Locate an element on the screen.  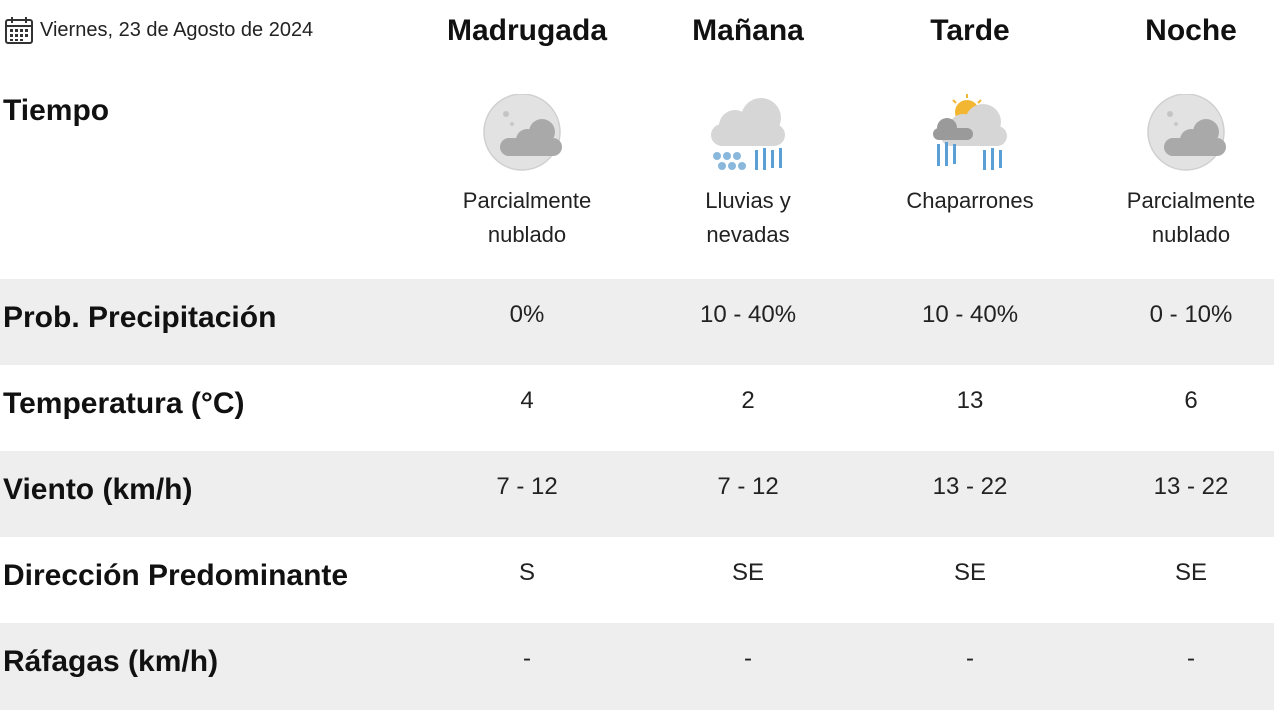
date-text: Viernes, 23 de Agosto de 2024 is located at coordinates (177, 29).